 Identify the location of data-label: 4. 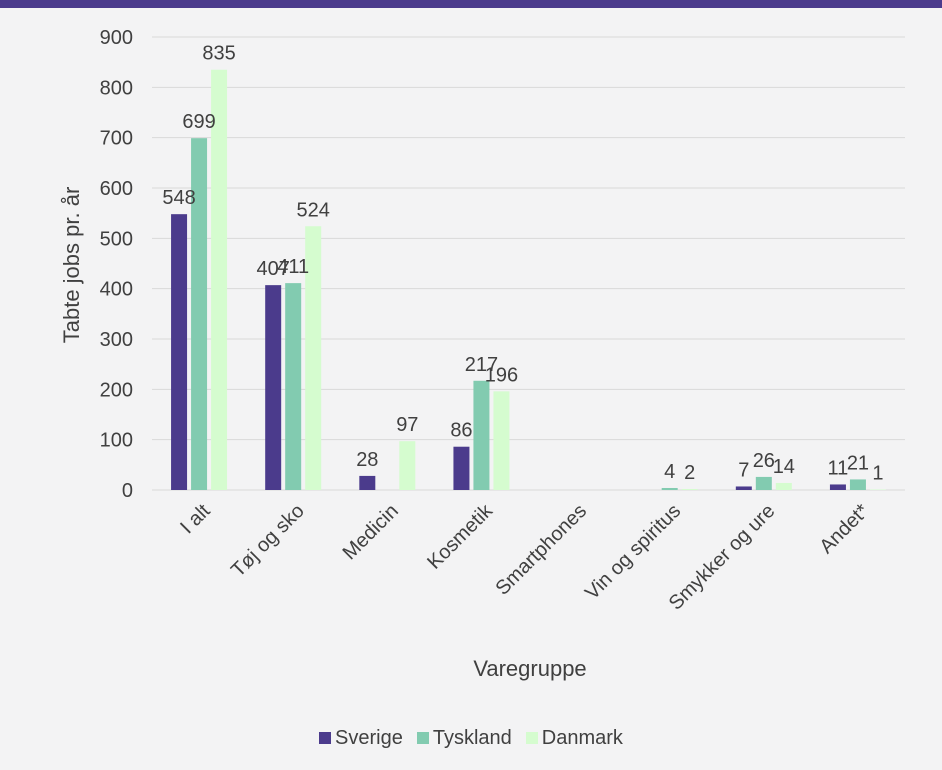
(669, 472).